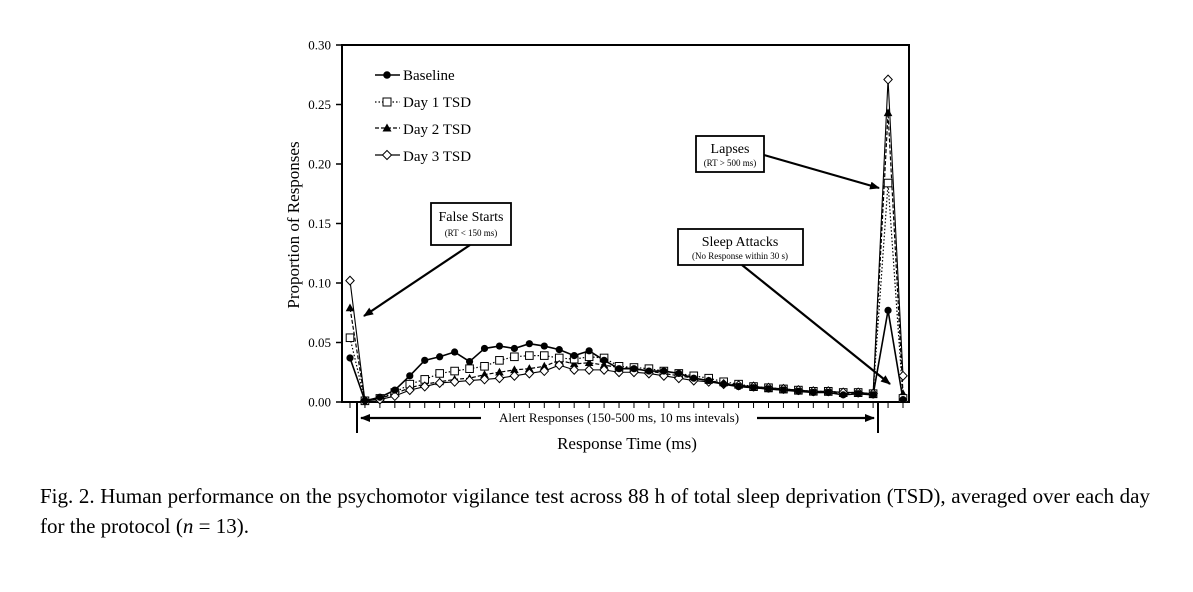 Image resolution: width=1193 pixels, height=592 pixels. Describe the element at coordinates (730, 149) in the screenshot. I see `lapses-title: Lapses` at that location.